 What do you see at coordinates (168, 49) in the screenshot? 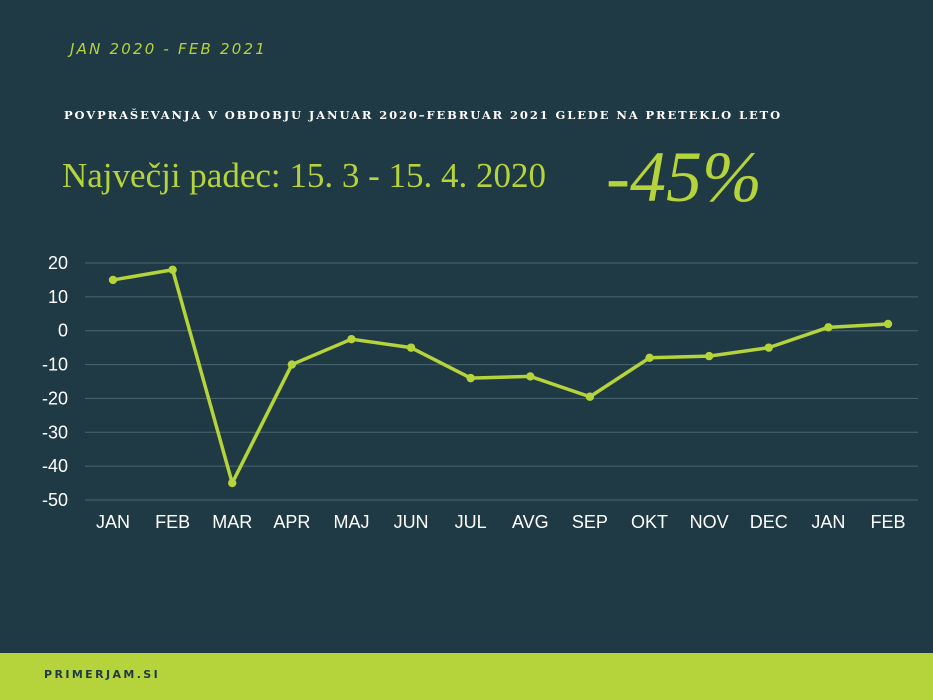
I see `period-label: JAN 2020 - FEB 2021` at bounding box center [168, 49].